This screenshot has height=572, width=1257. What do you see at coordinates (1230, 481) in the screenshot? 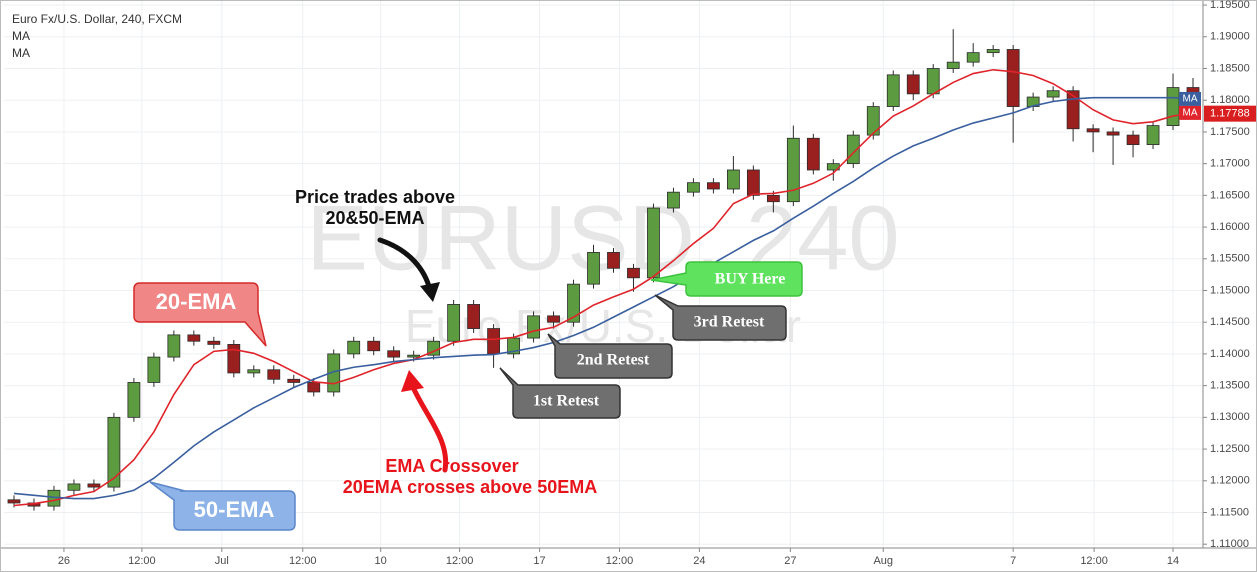
I see `y-tick-label: 1.12000` at bounding box center [1230, 481].